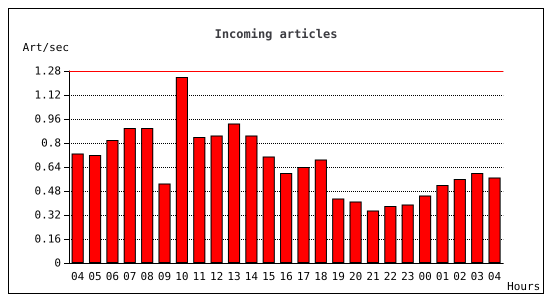 The image size is (550, 300). Describe the element at coordinates (477, 276) in the screenshot. I see `x-tick-label: 03` at that location.